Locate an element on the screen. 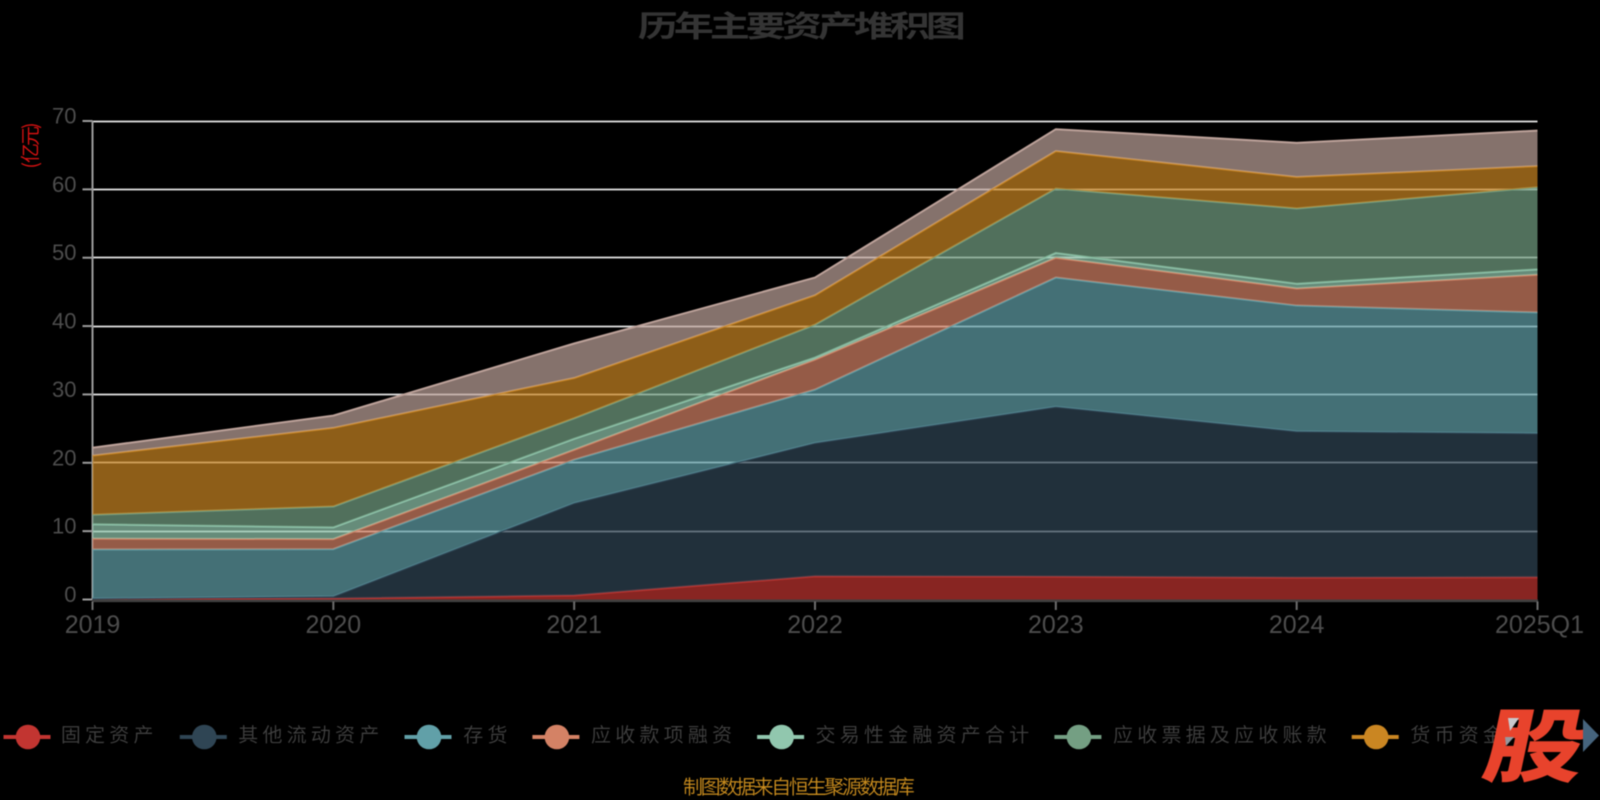 Image resolution: width=1600 pixels, height=800 pixels. svg-text: 50 is located at coordinates (64, 252).